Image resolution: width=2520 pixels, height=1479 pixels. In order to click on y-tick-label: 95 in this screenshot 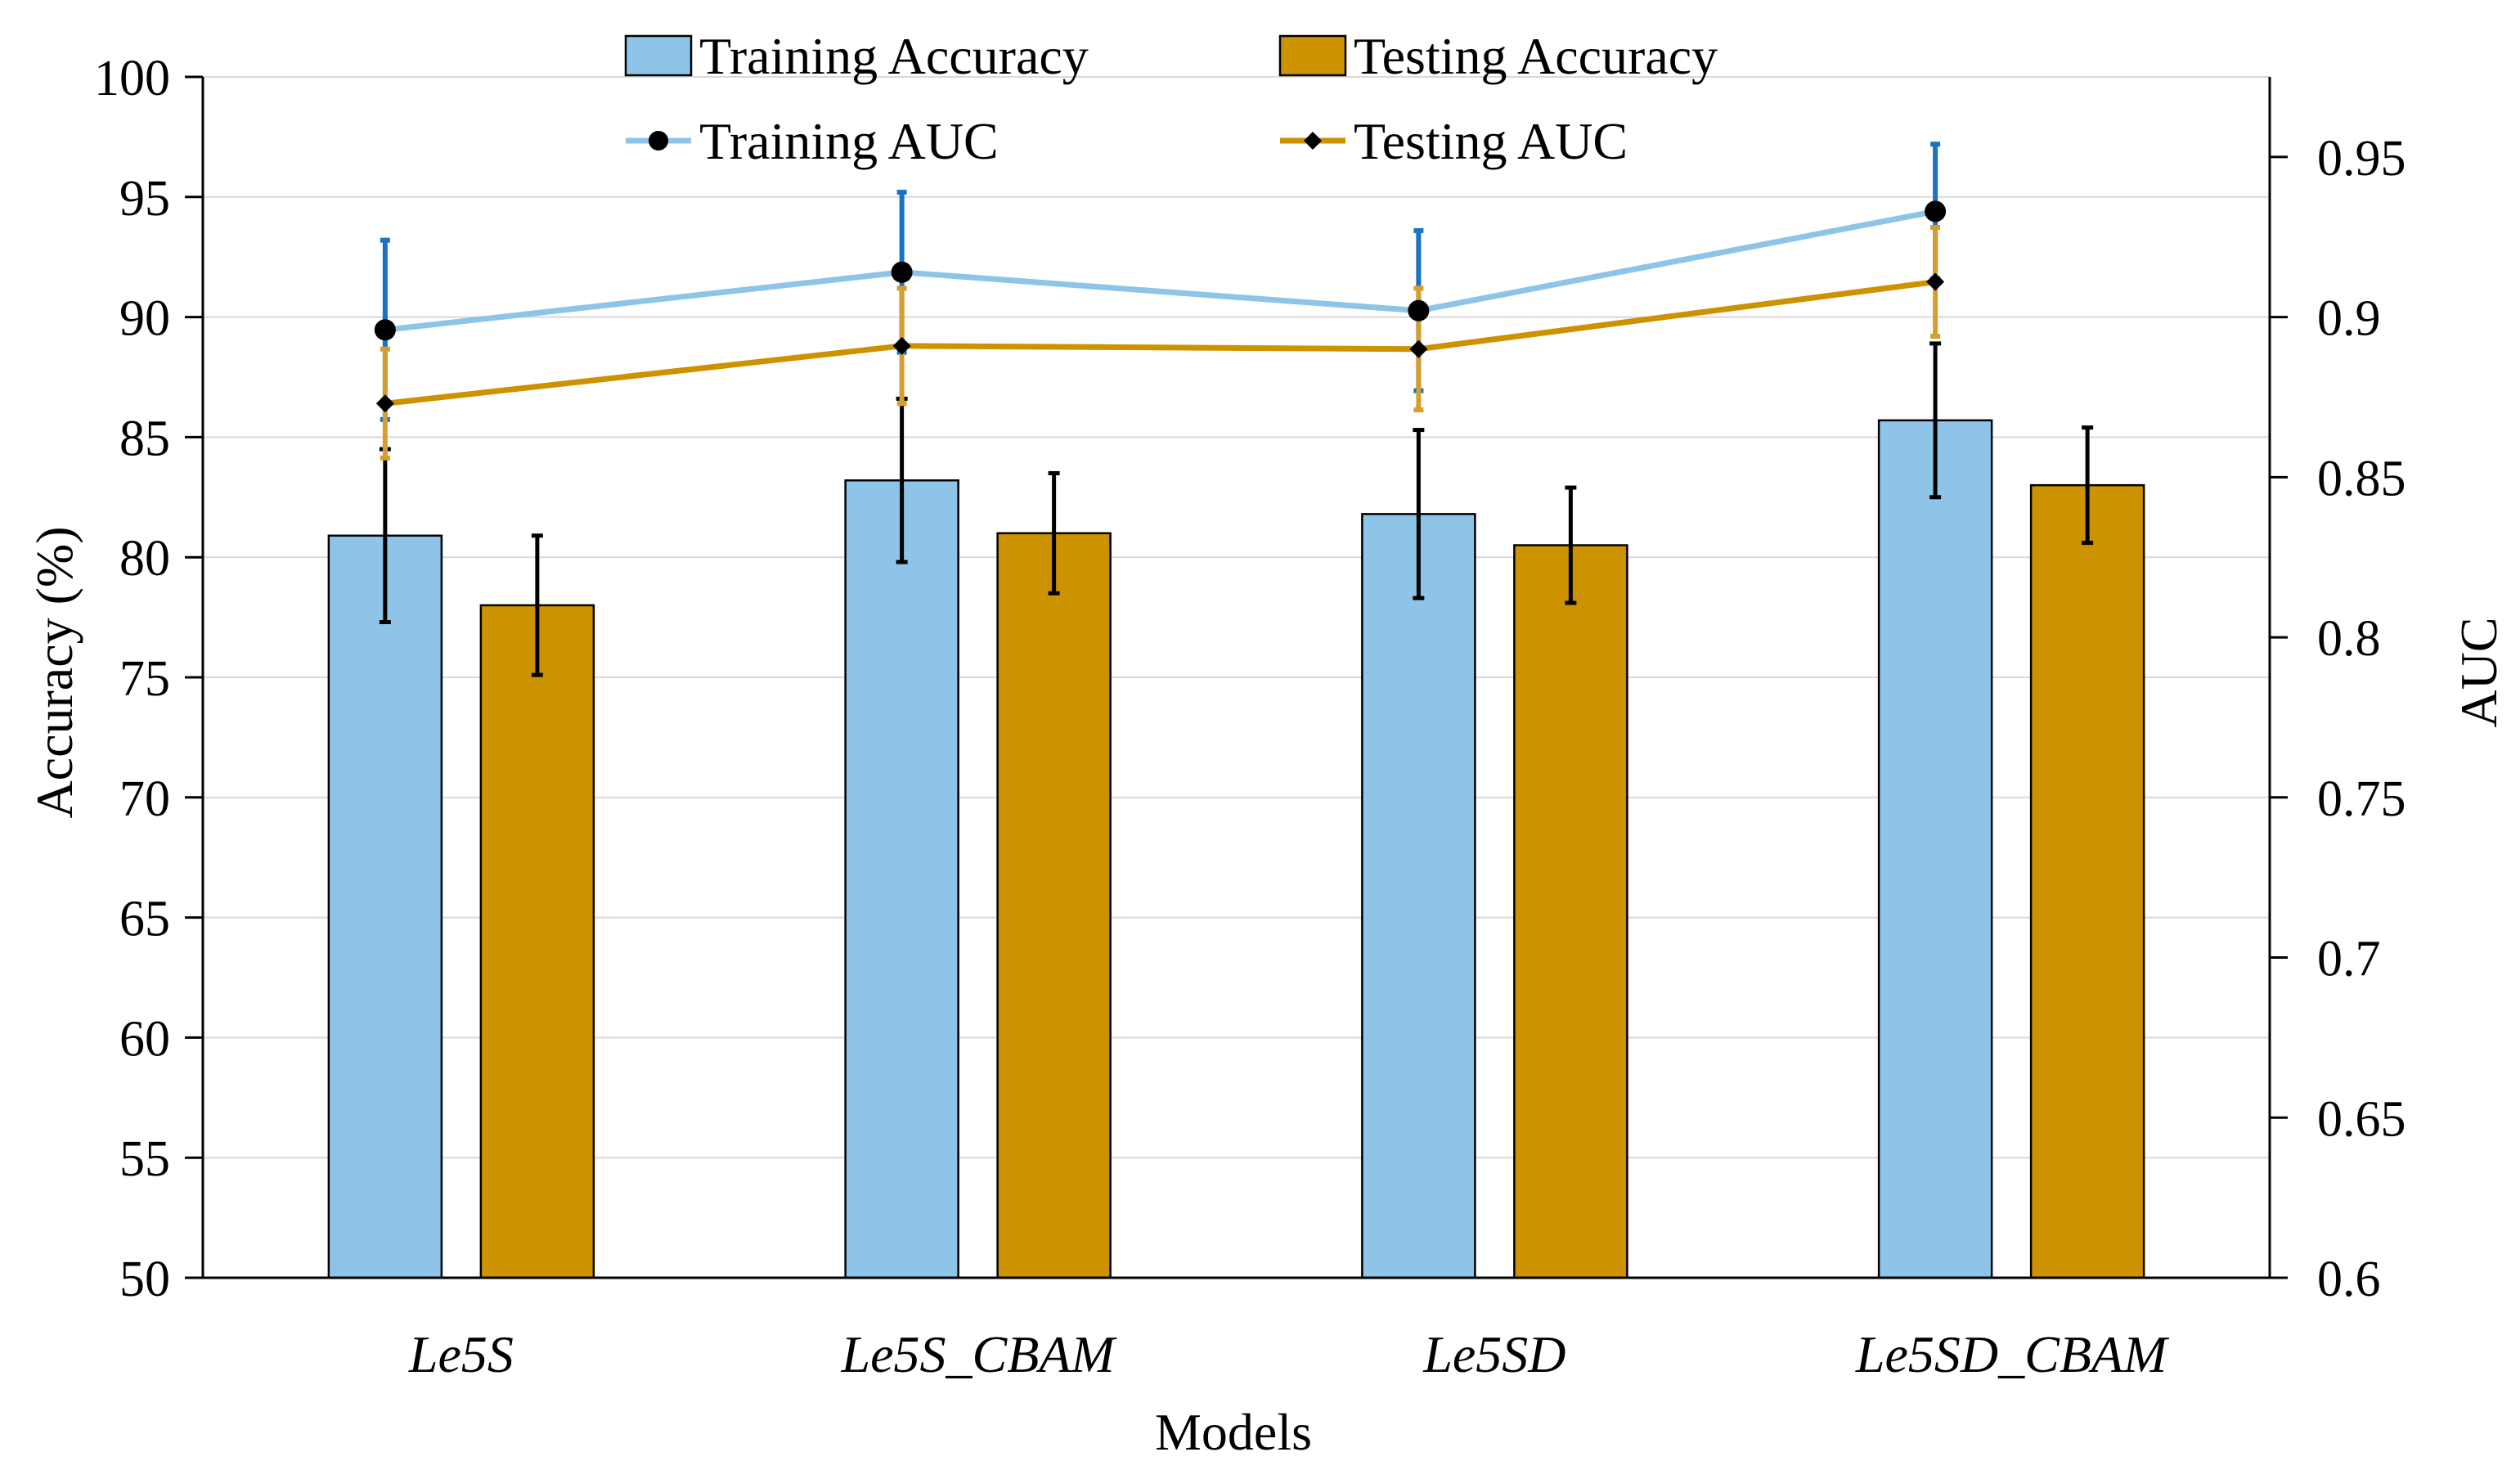, I will do `click(145, 199)`.